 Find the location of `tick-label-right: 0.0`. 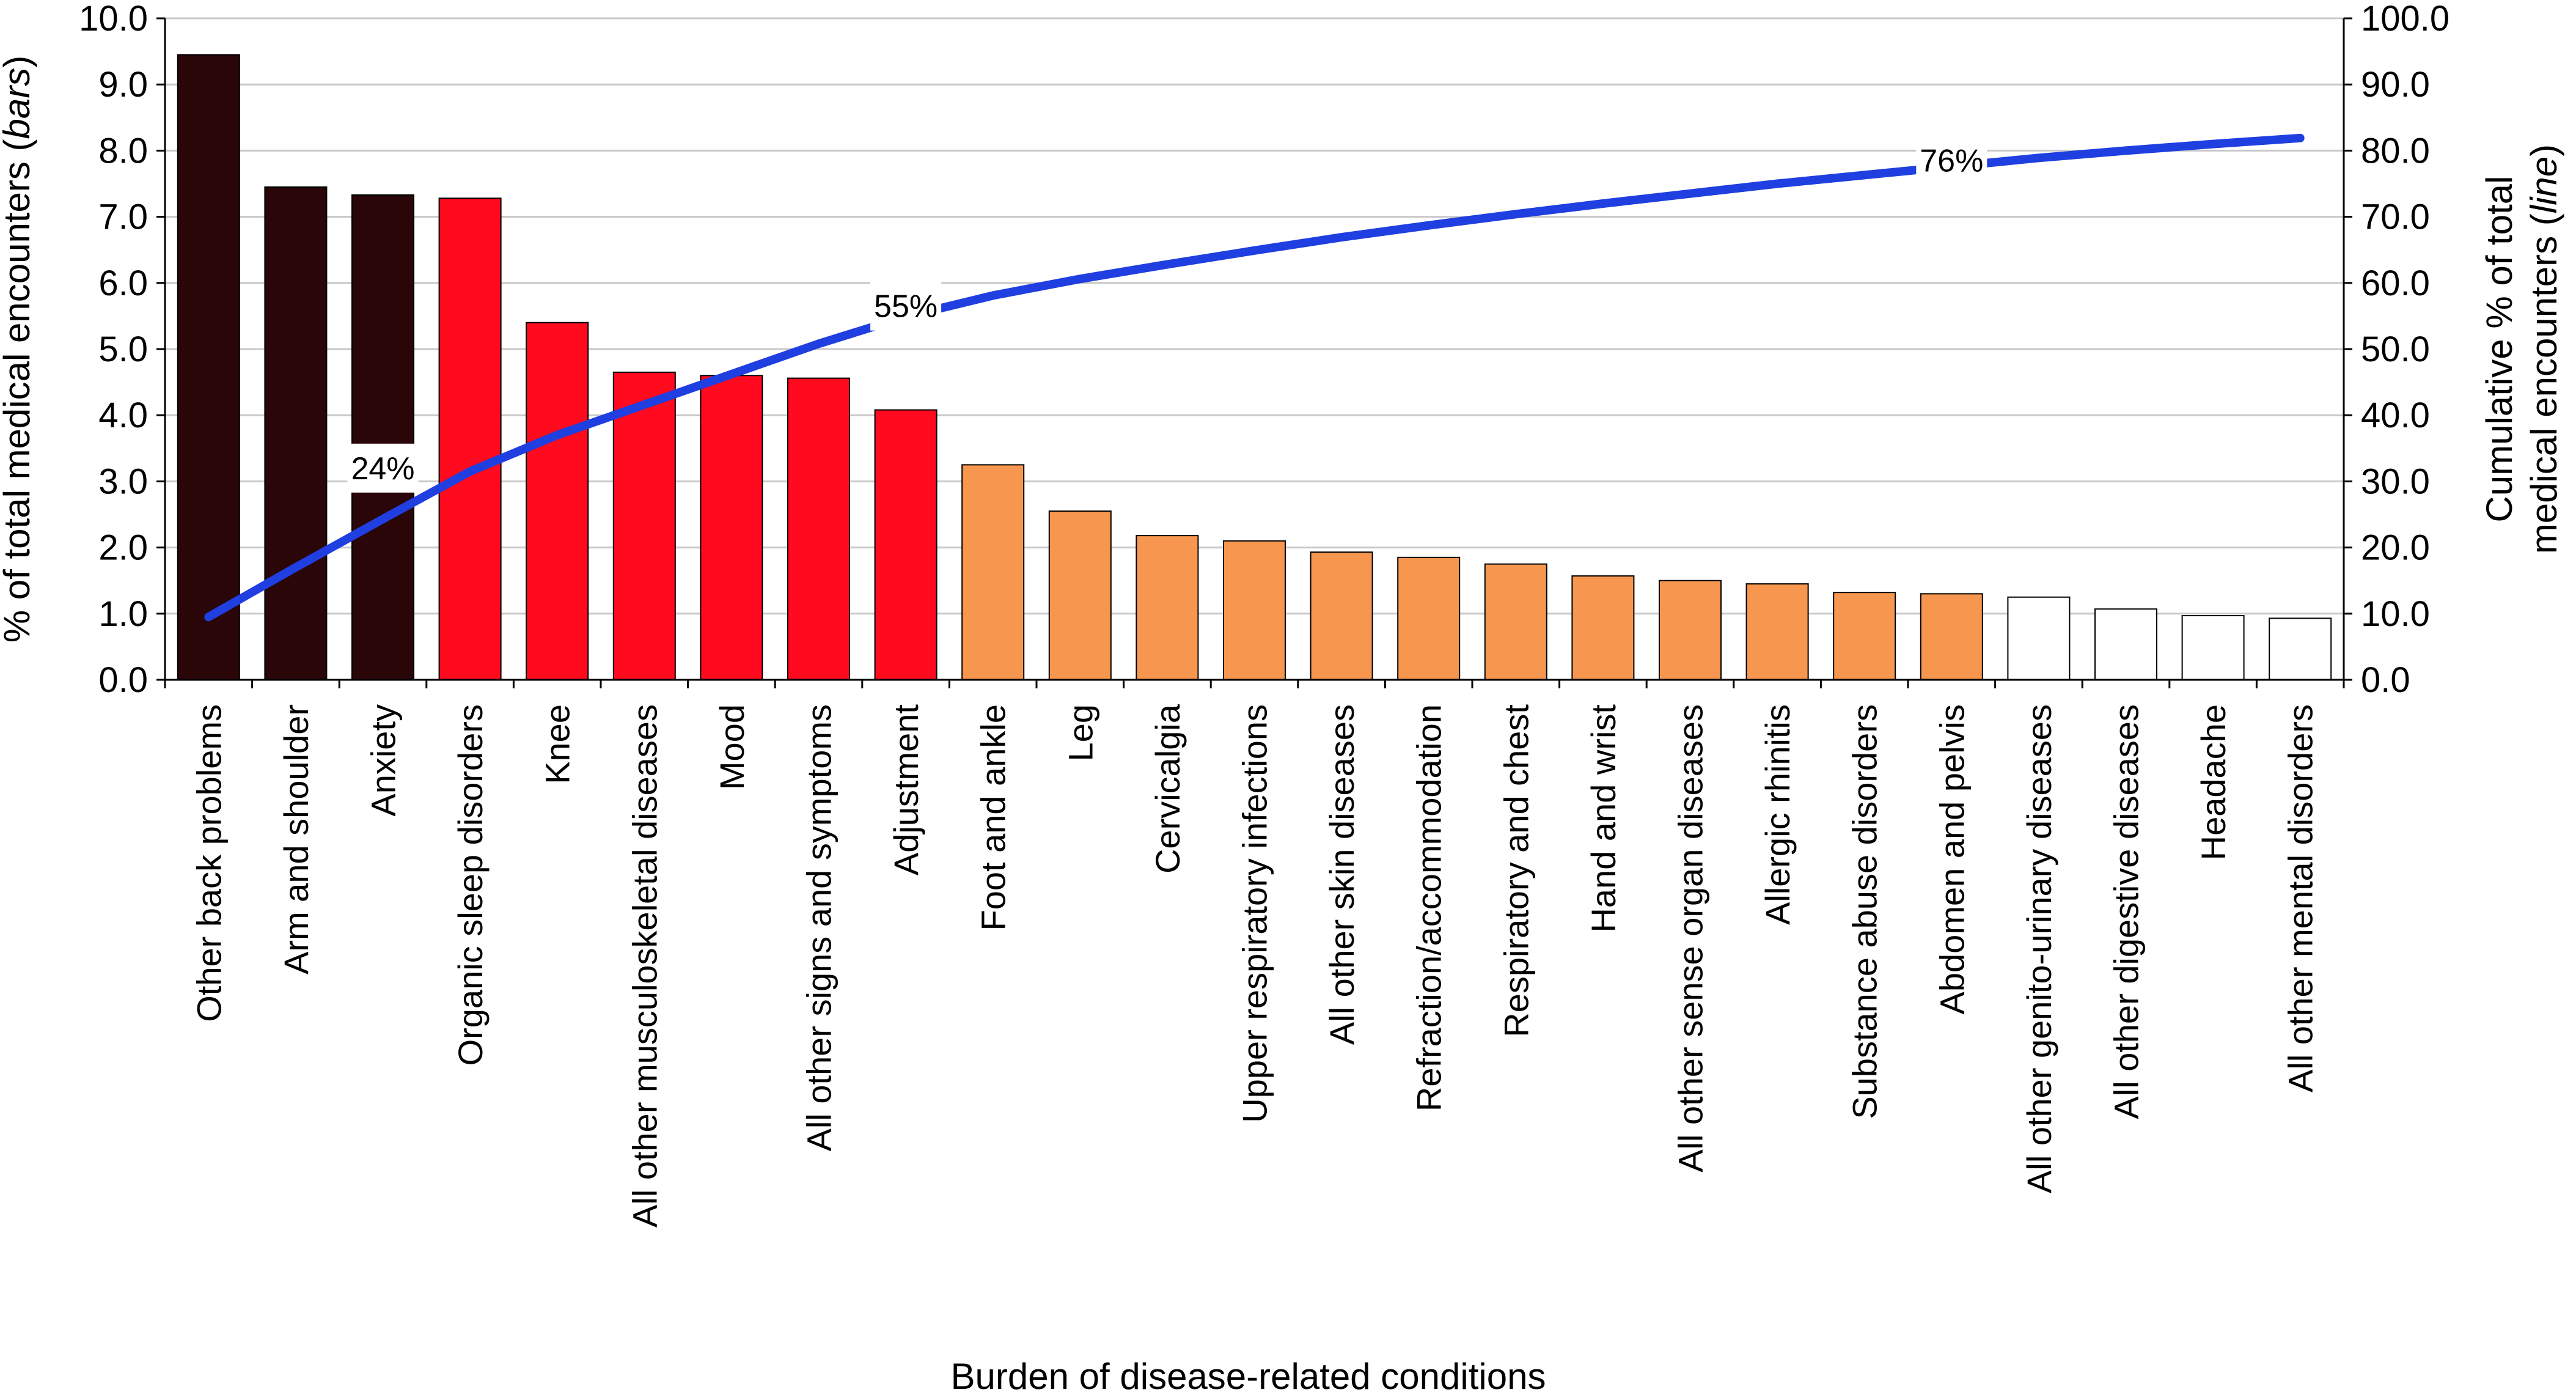

tick-label-right: 0.0 is located at coordinates (2385, 680).